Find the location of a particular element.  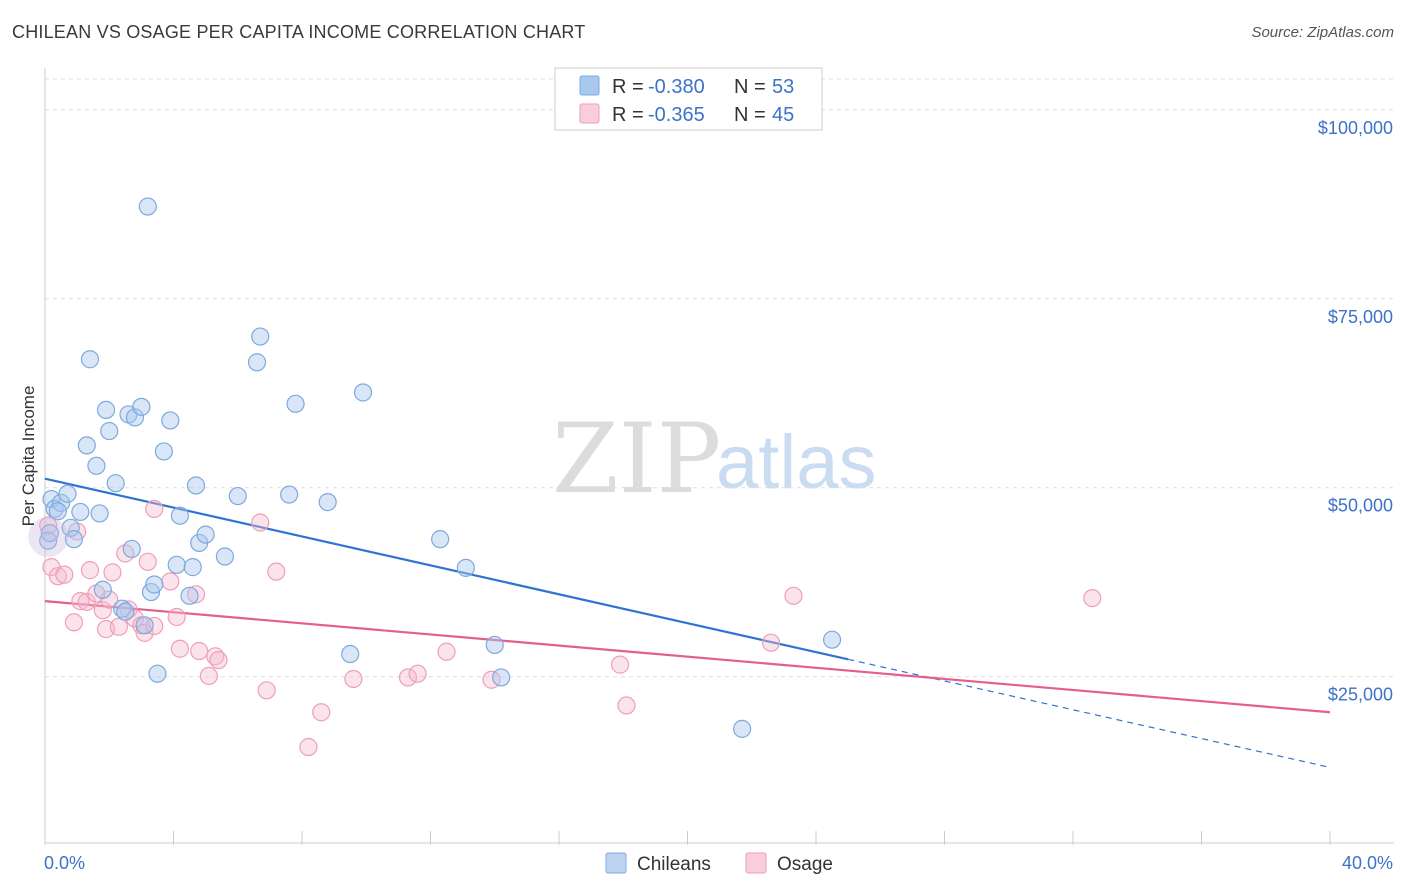

y-axis-label: Per Capita Income is located at coordinates (28, 456).